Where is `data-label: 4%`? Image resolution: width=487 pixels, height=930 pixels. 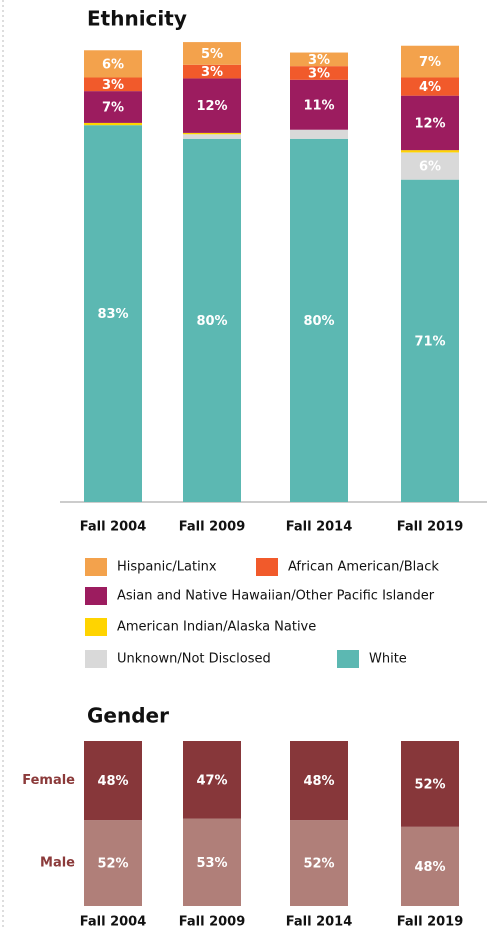
data-label: 4% is located at coordinates (430, 87).